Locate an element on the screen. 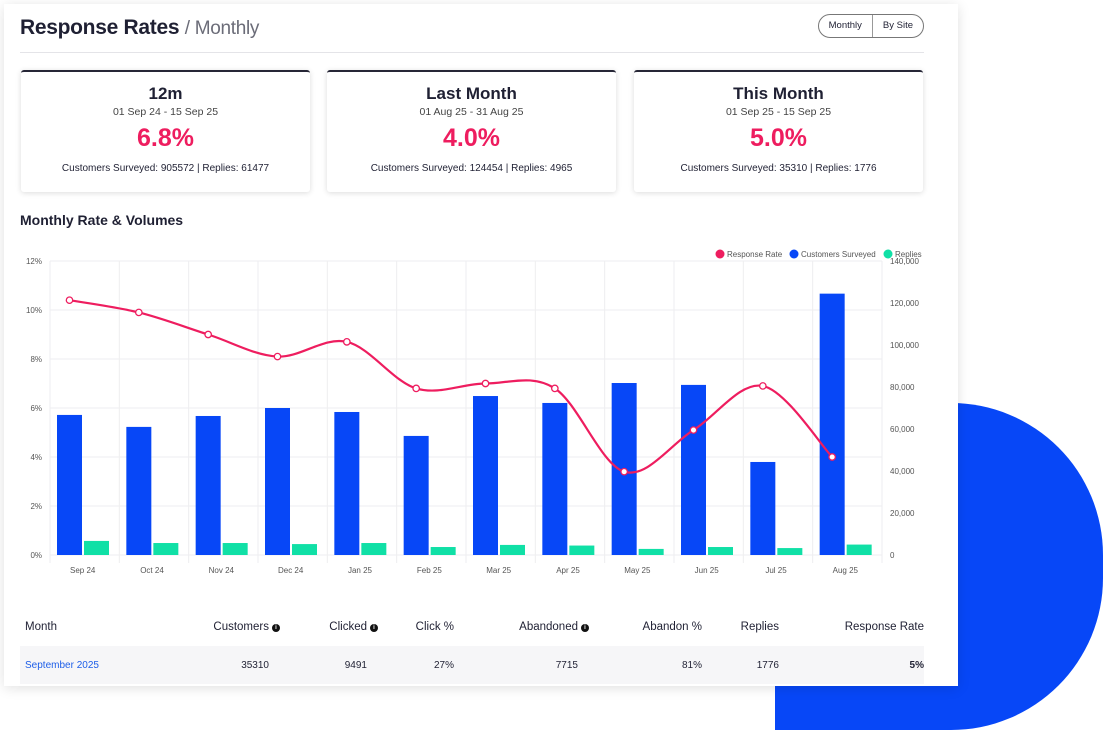 This screenshot has width=1103, height=730. x-axis-tick: Jun 25 is located at coordinates (707, 570).